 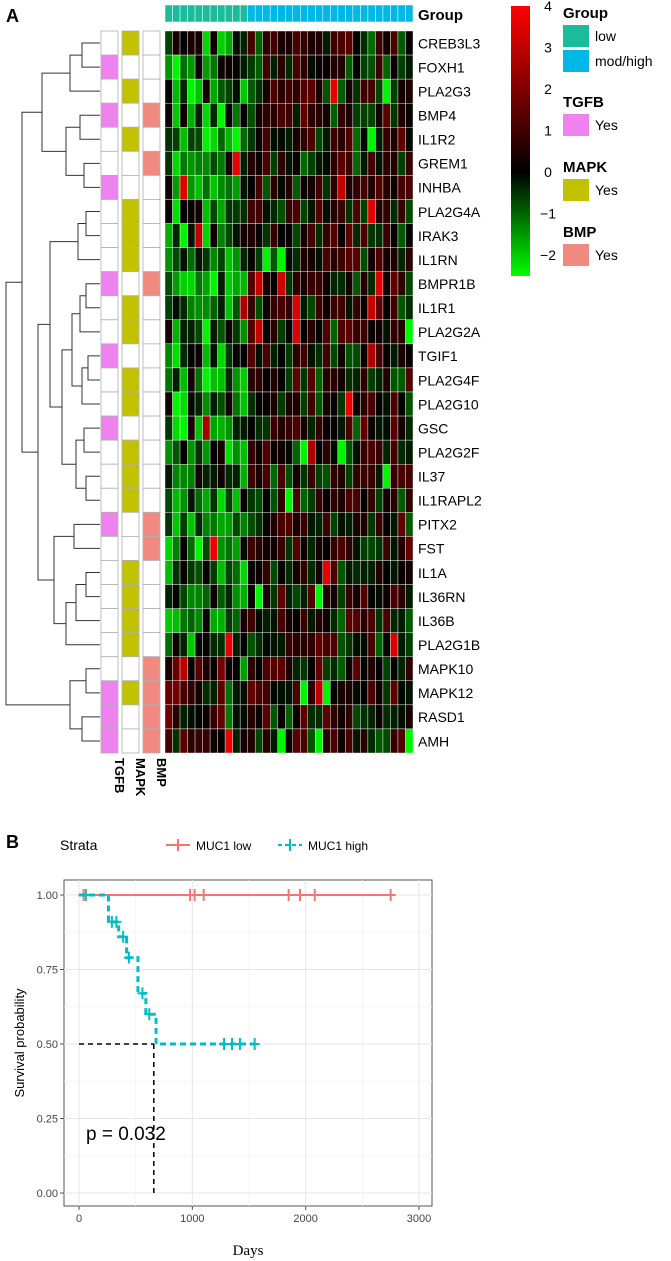 What do you see at coordinates (47, 1194) in the screenshot?
I see `y-tick-label: 0.00` at bounding box center [47, 1194].